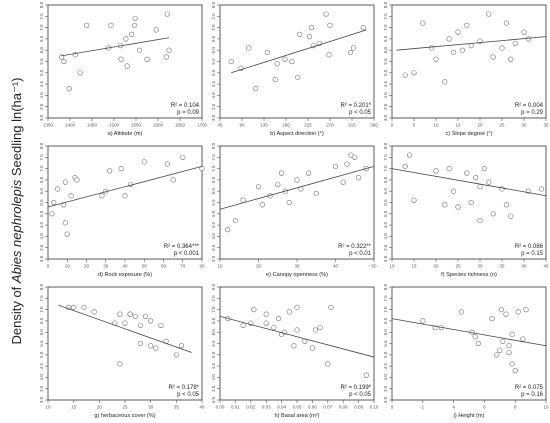 The image size is (550, 423). I want to click on x-tick-label: 0.10, so click(374, 407).